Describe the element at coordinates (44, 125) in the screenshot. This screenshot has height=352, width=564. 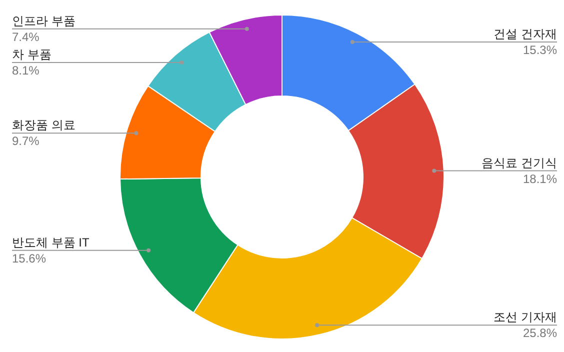
I see `slice-label: 화장품 의료` at that location.